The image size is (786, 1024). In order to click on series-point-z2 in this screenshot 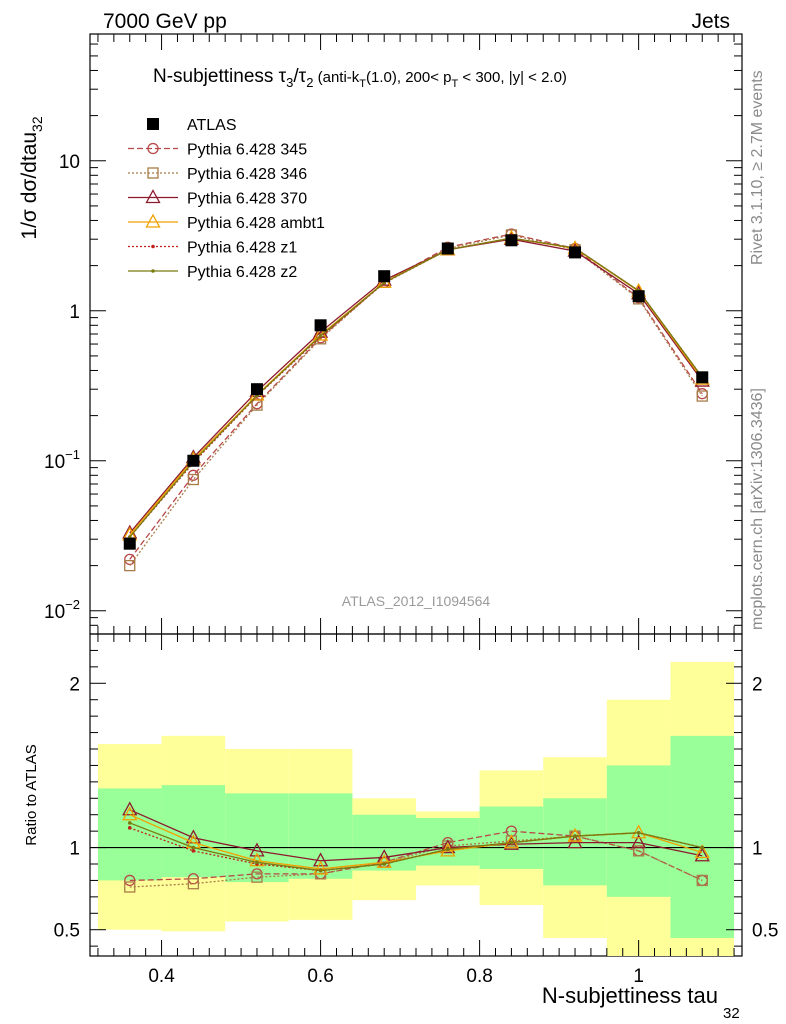, I will do `click(320, 336)`.